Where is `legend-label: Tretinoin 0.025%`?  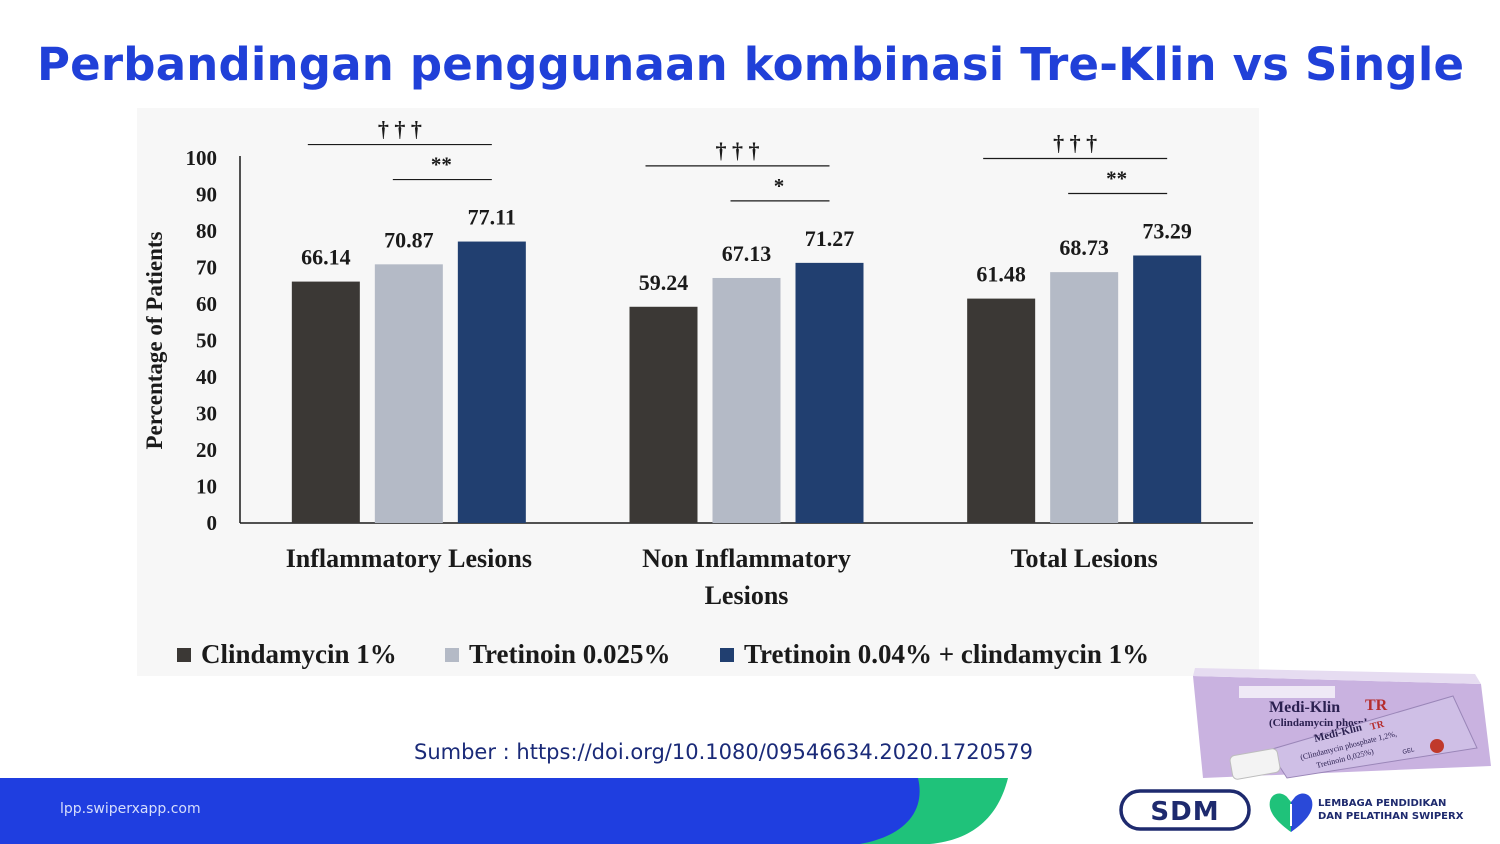 legend-label: Tretinoin 0.025% is located at coordinates (570, 654).